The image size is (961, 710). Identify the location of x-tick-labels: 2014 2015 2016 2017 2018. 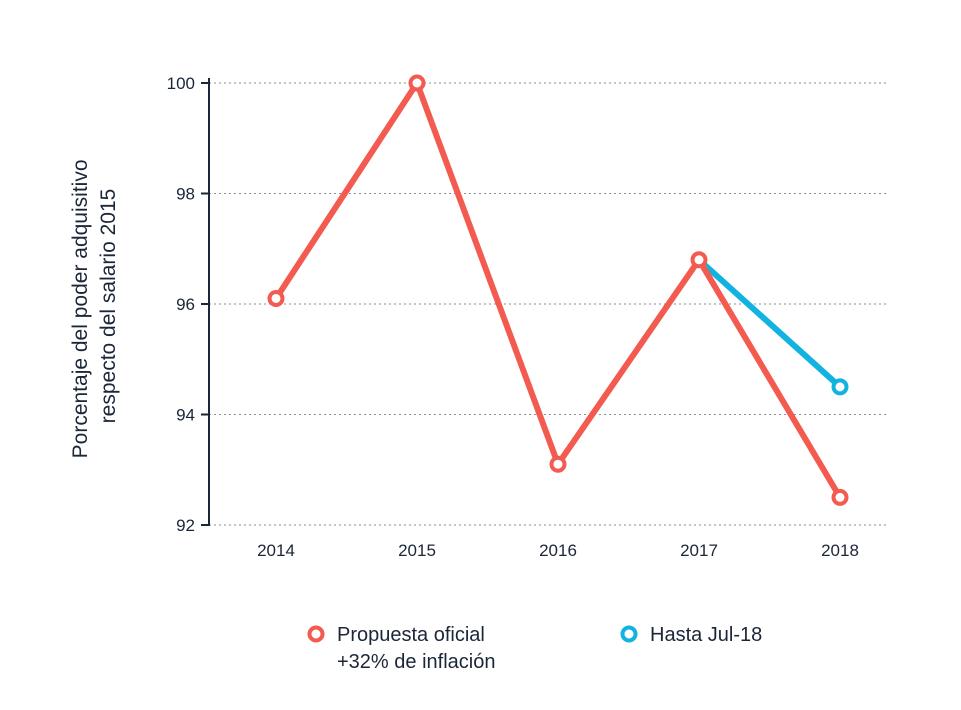
(558, 550).